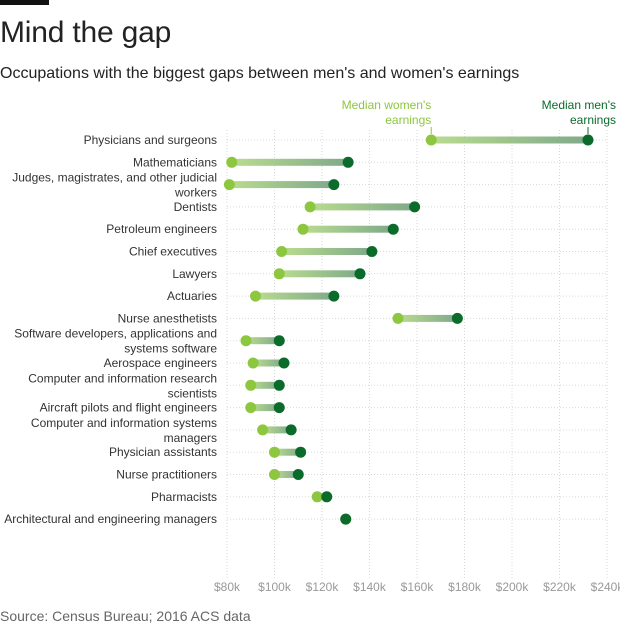 This screenshot has height=630, width=620. What do you see at coordinates (175, 162) in the screenshot?
I see `category-label: Mathematicians` at bounding box center [175, 162].